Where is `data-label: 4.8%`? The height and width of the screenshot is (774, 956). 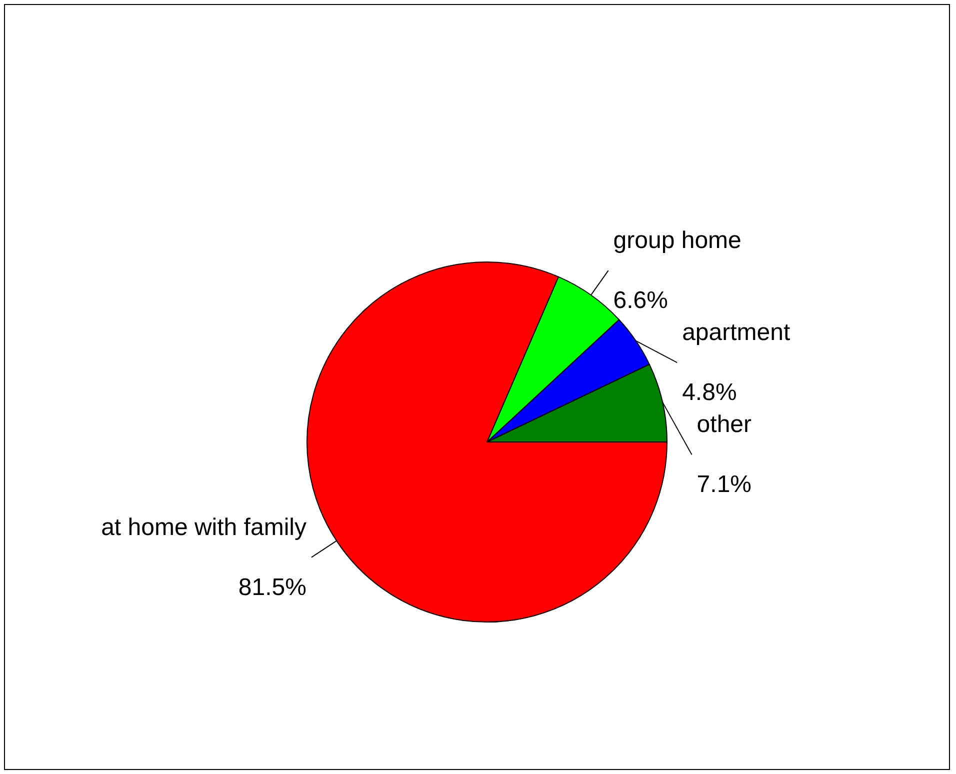 data-label: 4.8% is located at coordinates (709, 392).